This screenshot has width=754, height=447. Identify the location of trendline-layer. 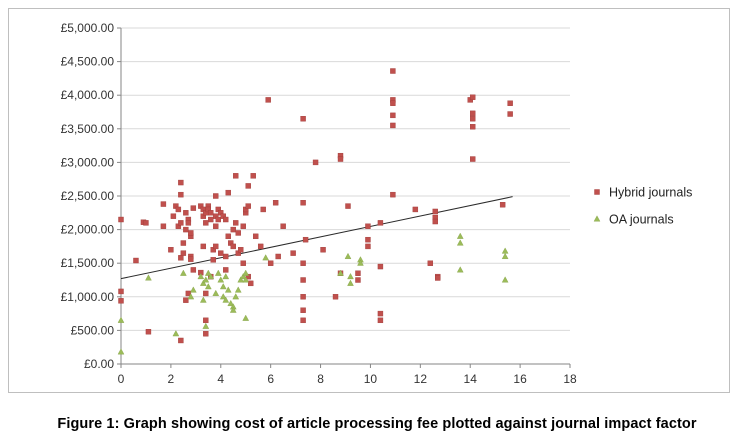
(316, 238).